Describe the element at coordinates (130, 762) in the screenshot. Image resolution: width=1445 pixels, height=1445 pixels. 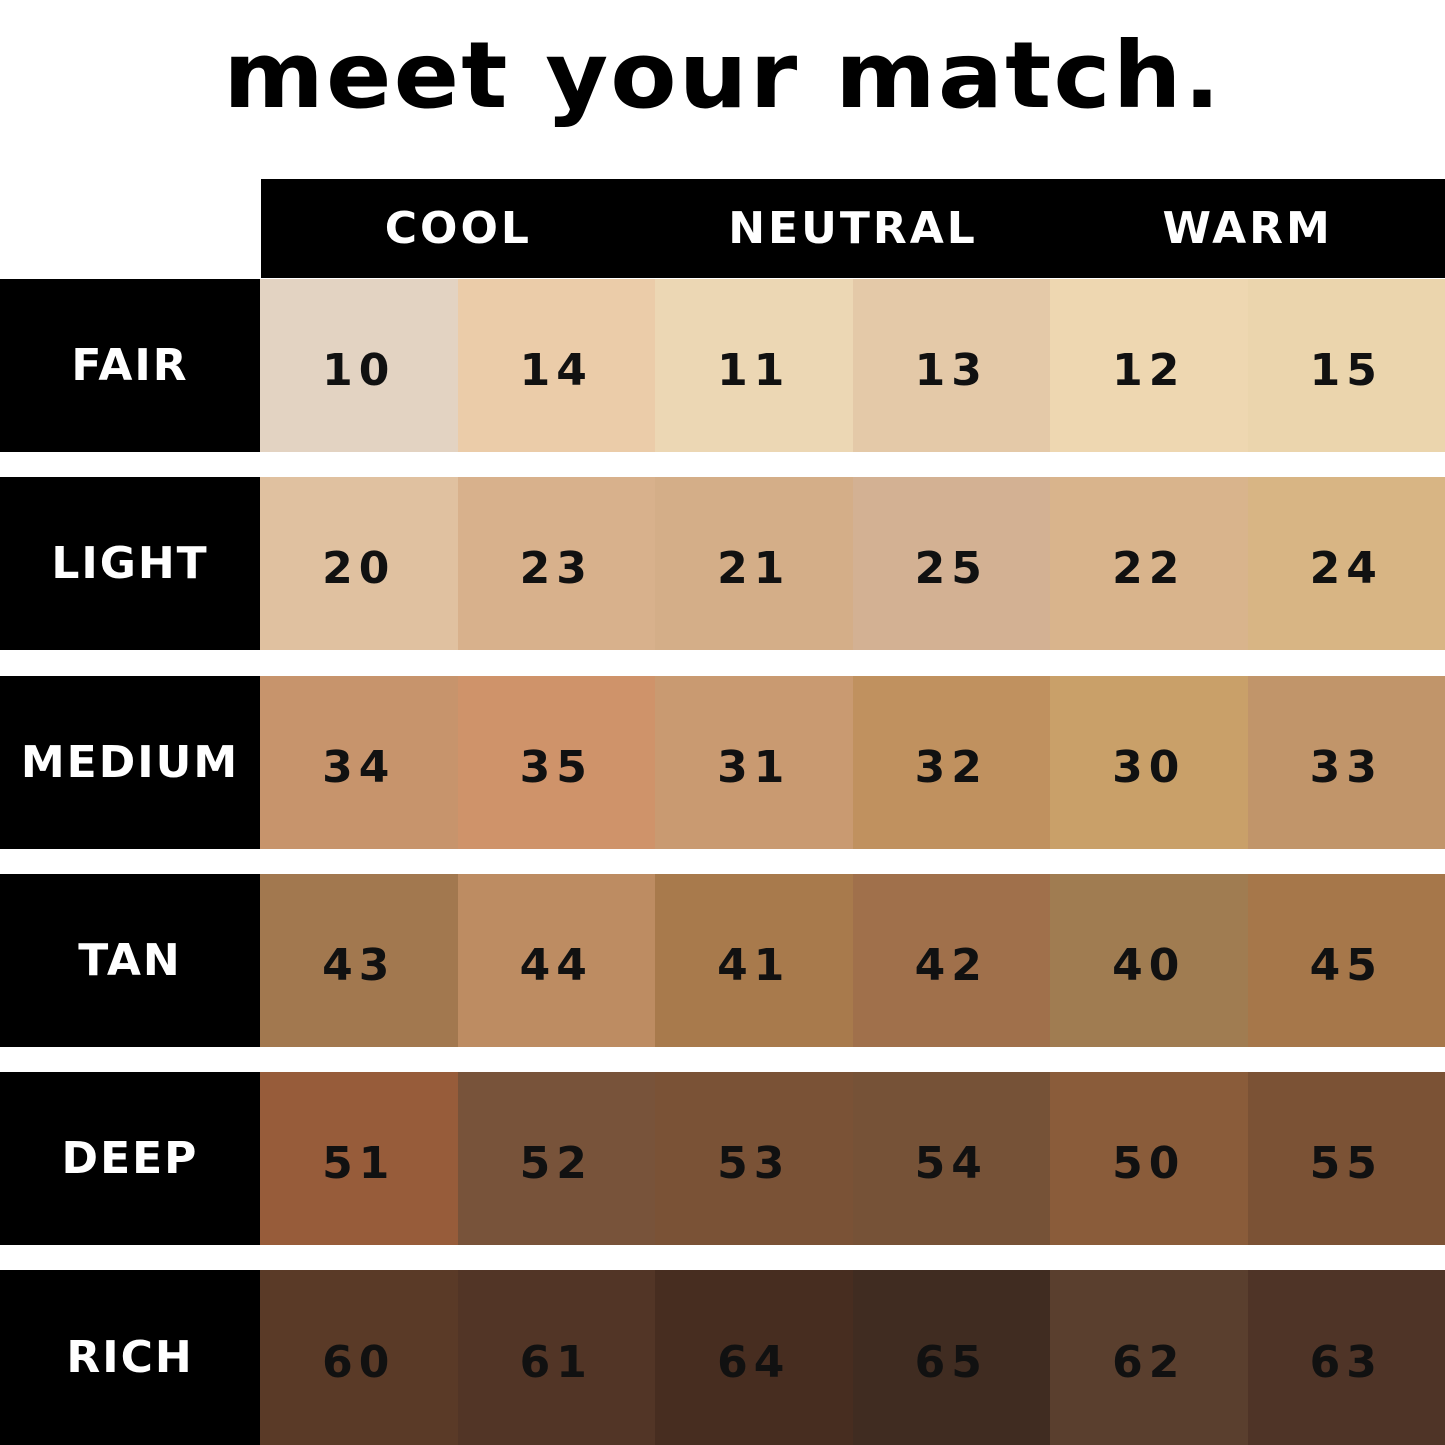
I see `row-label: MEDIUM` at that location.